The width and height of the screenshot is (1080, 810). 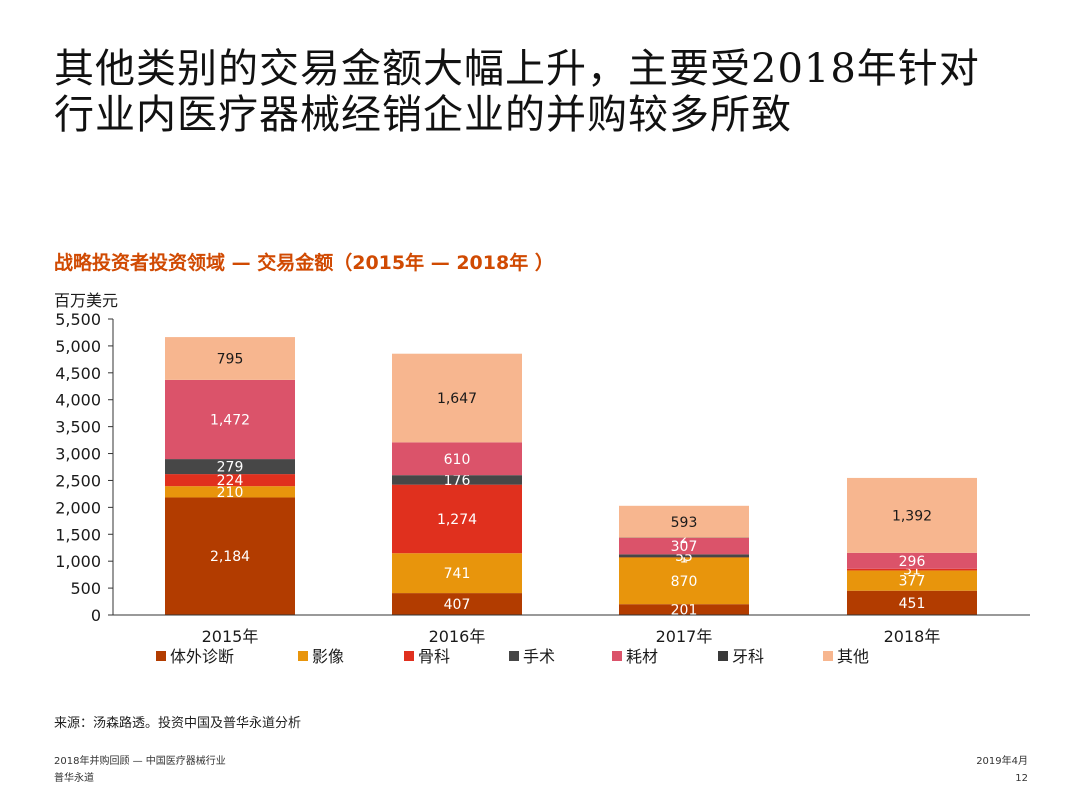 I want to click on data-label: 307, so click(x=684, y=547).